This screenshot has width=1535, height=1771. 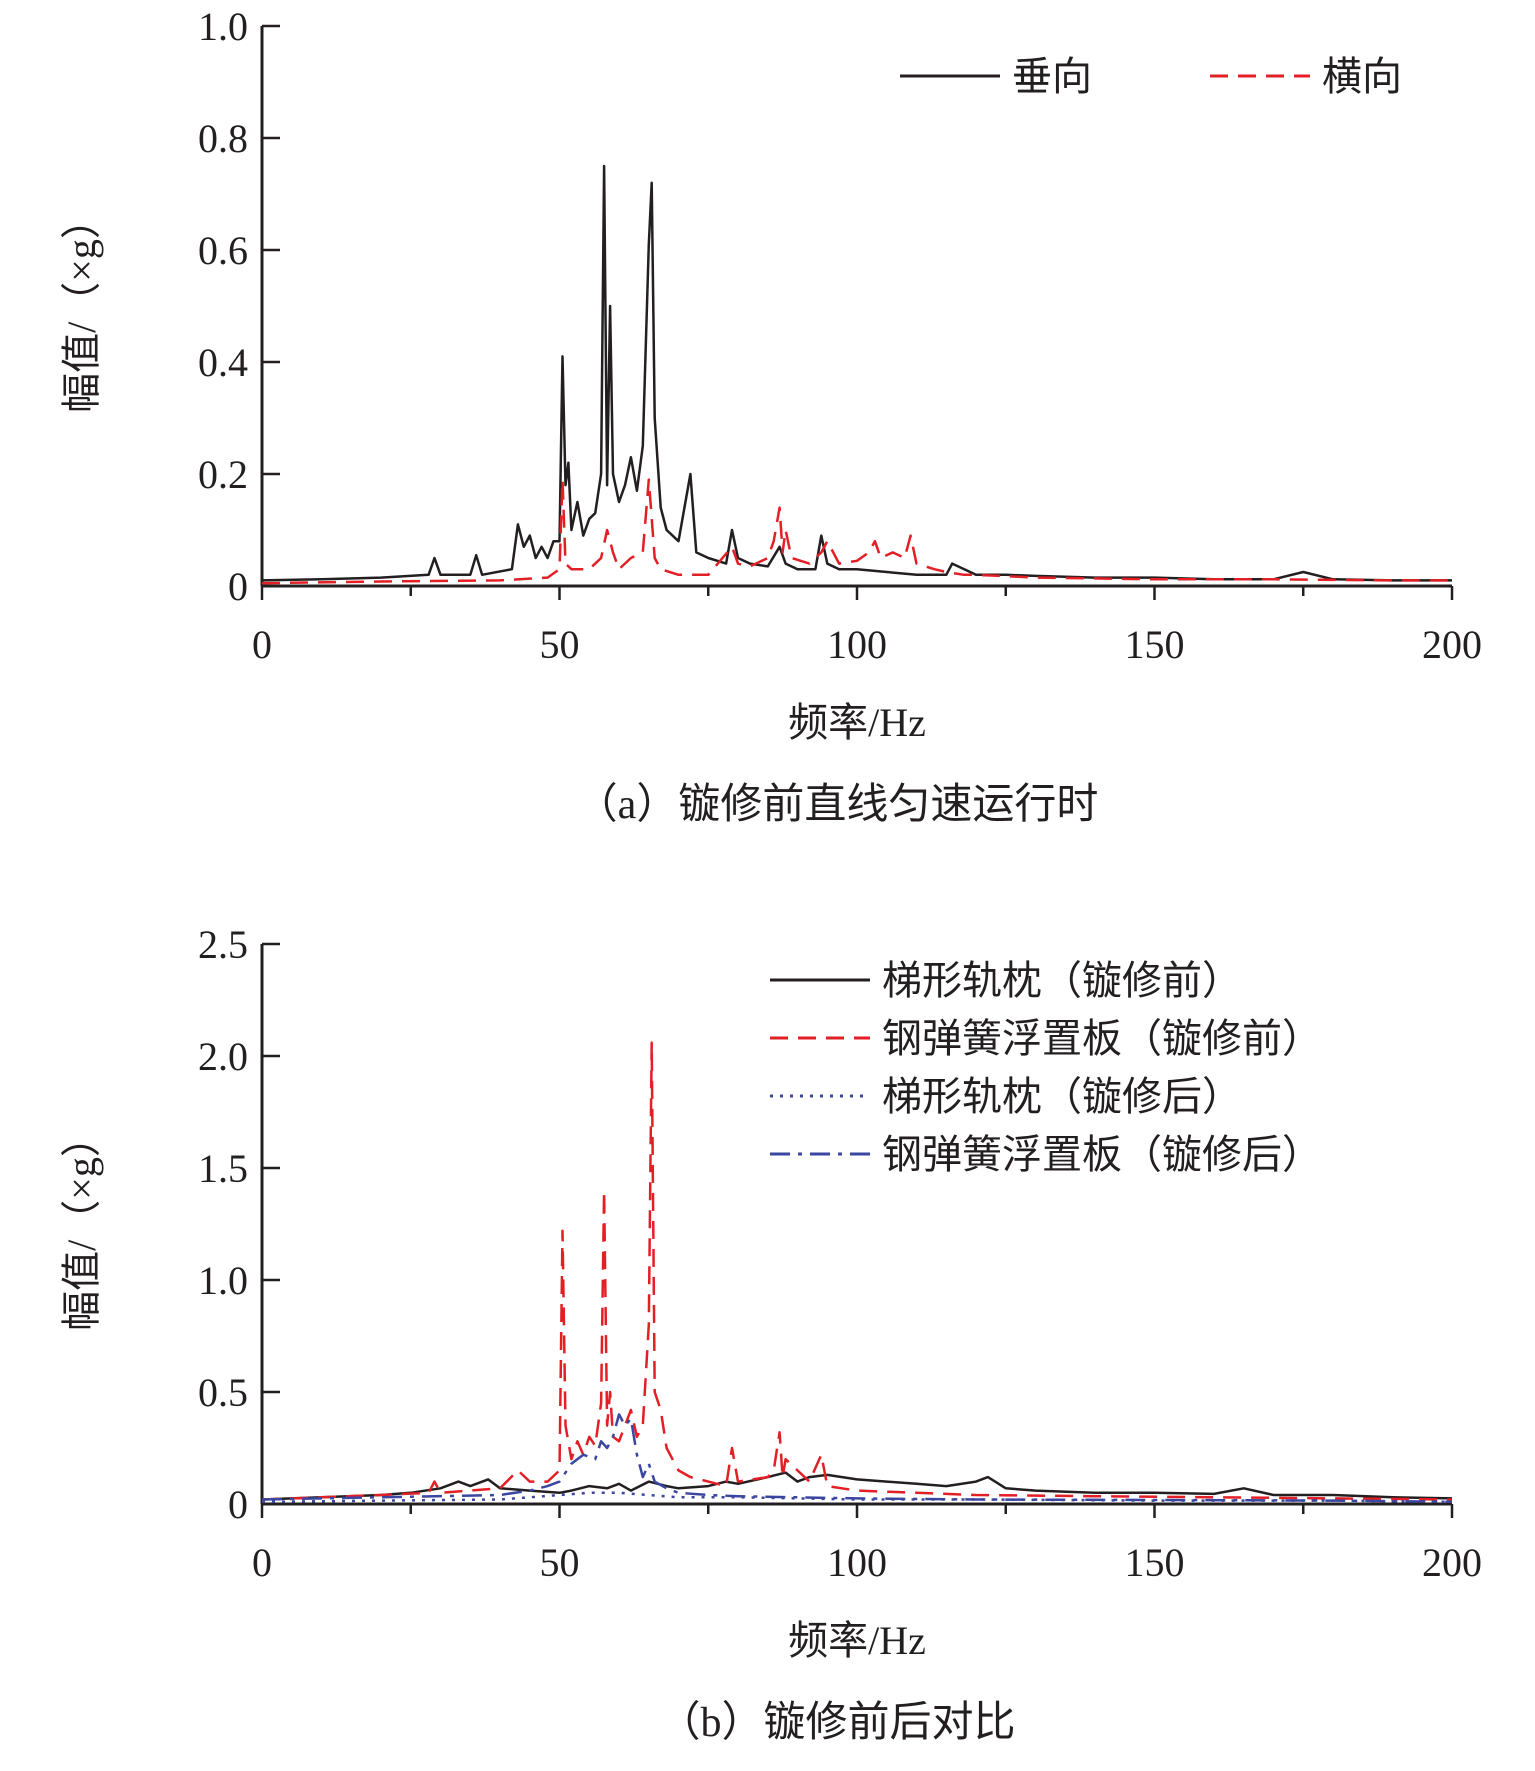 What do you see at coordinates (223, 362) in the screenshot?
I see `y-tick-label: 0.4` at bounding box center [223, 362].